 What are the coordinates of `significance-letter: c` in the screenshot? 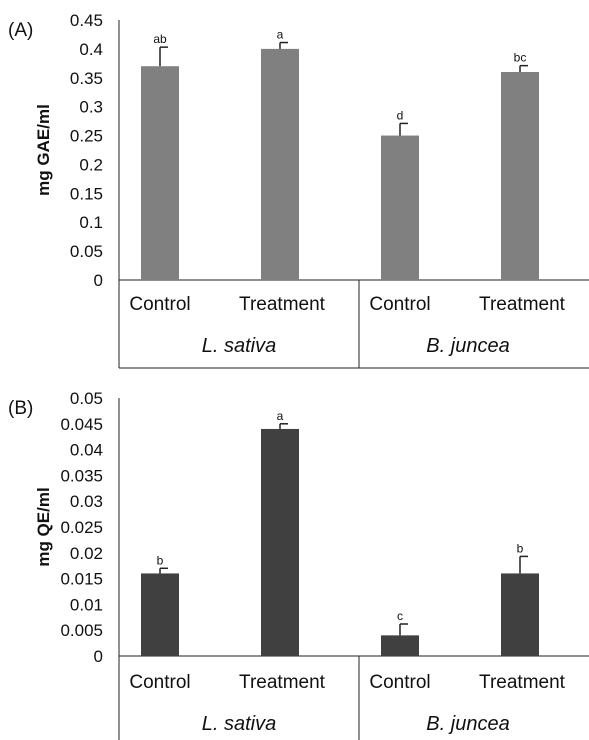 It's located at (400, 616).